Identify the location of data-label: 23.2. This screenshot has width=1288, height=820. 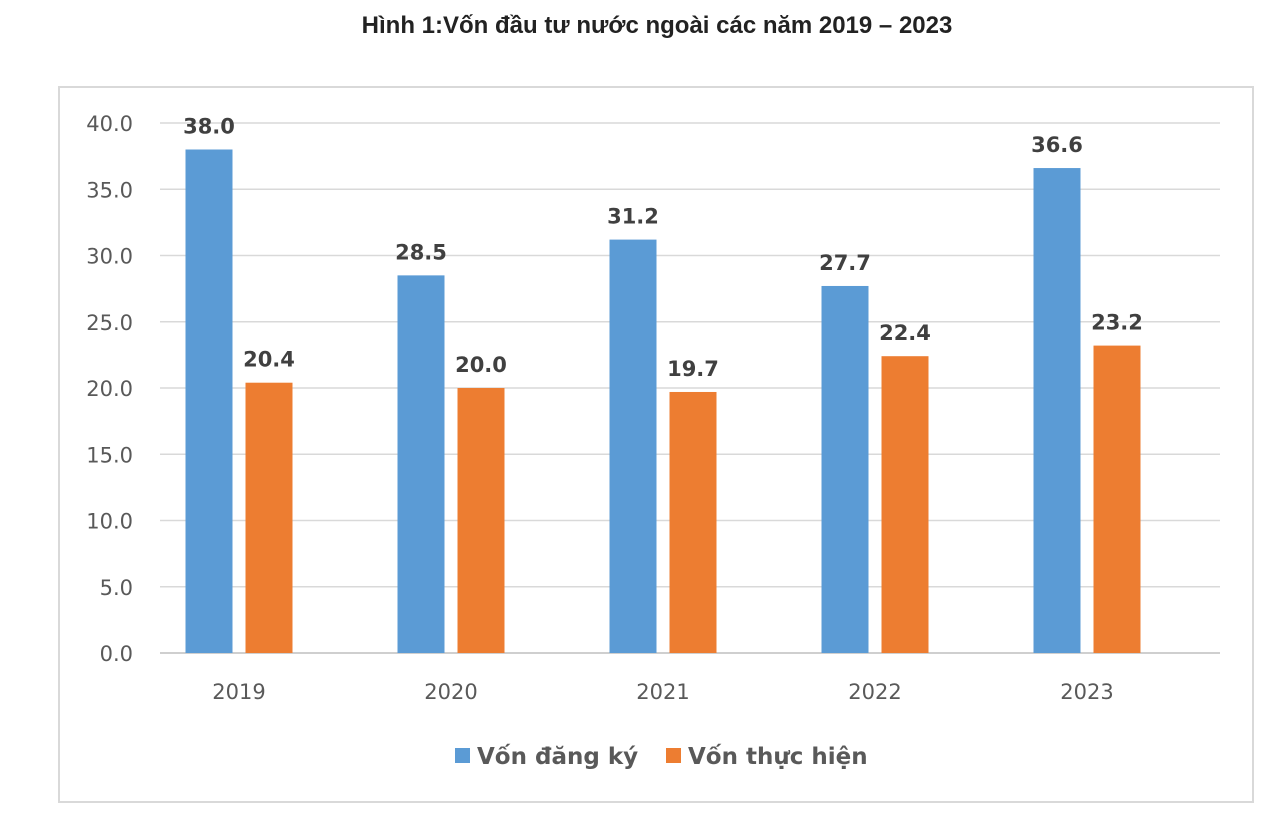
(1117, 323).